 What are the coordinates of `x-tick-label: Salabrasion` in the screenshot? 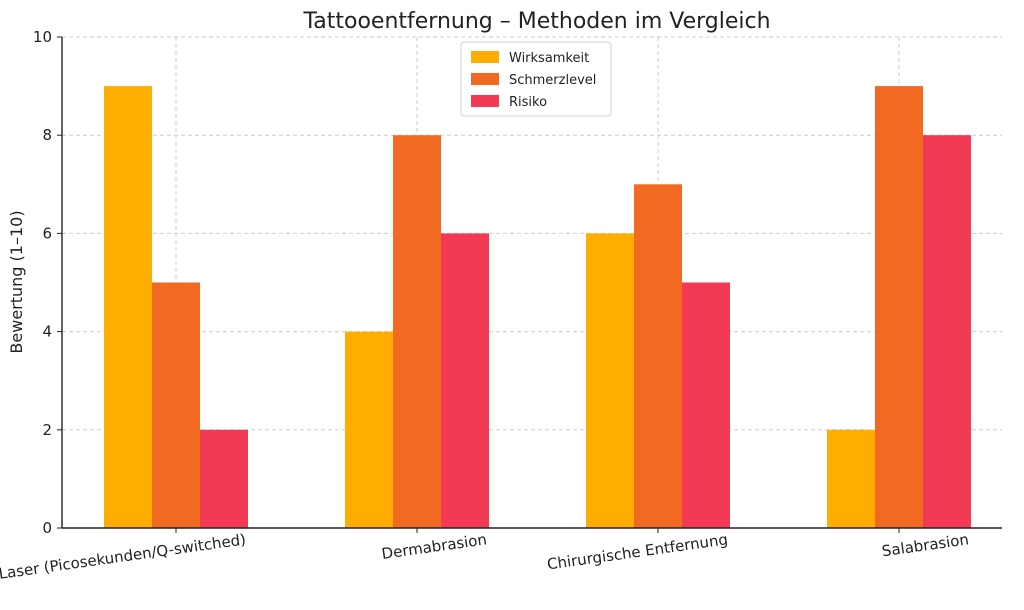 It's located at (925, 545).